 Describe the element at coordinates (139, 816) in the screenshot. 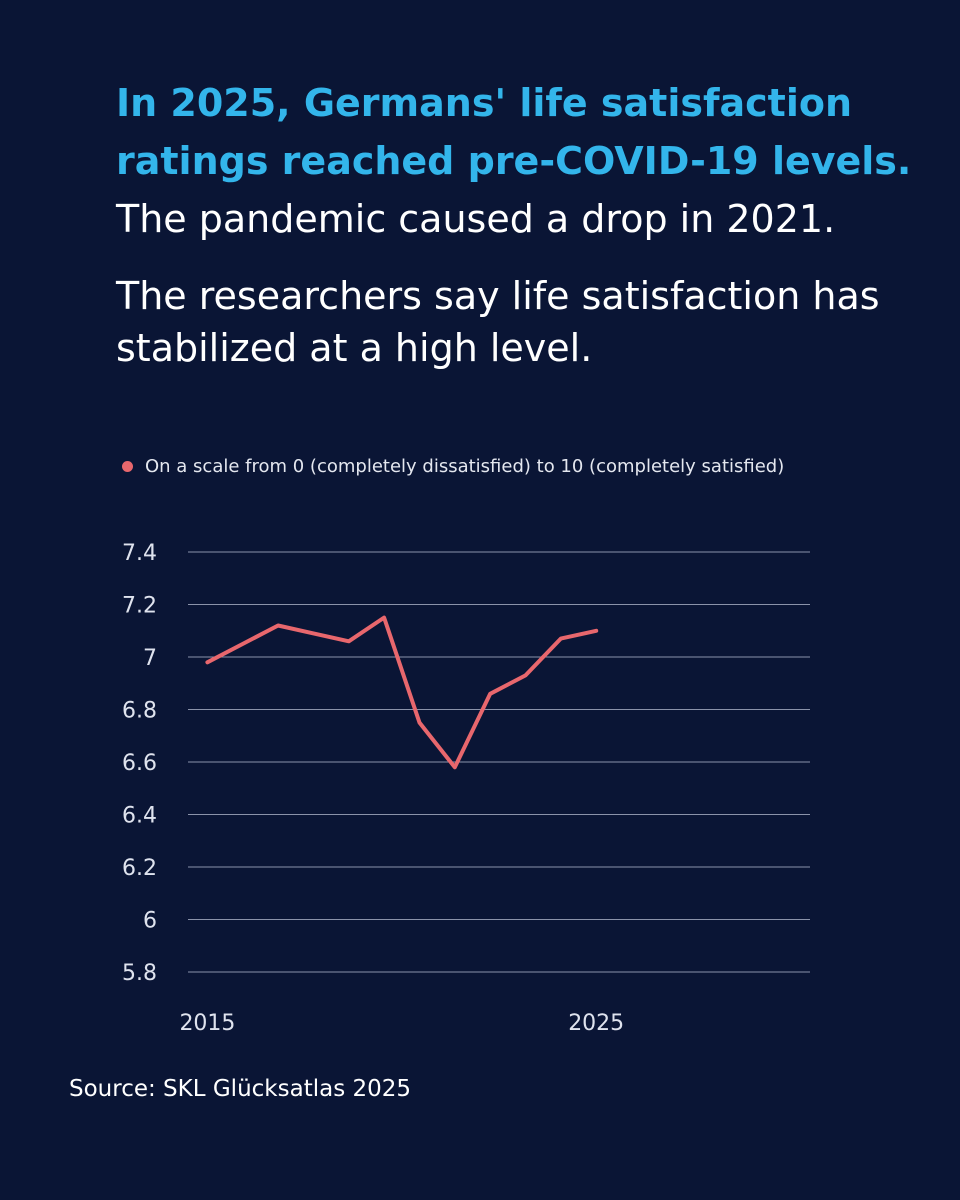

I see `y-tick-label: 6.4` at that location.